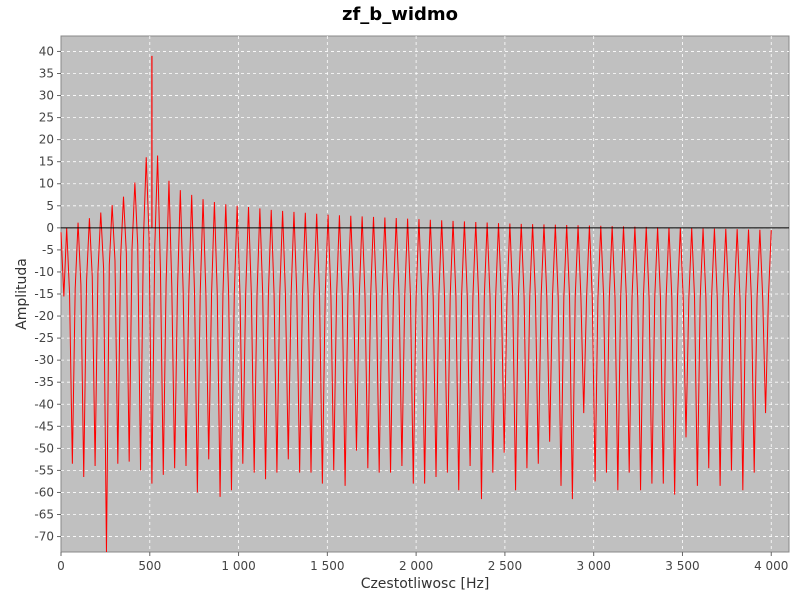 This screenshot has height=600, width=800. I want to click on y-tick-label: -60, so click(44, 492).